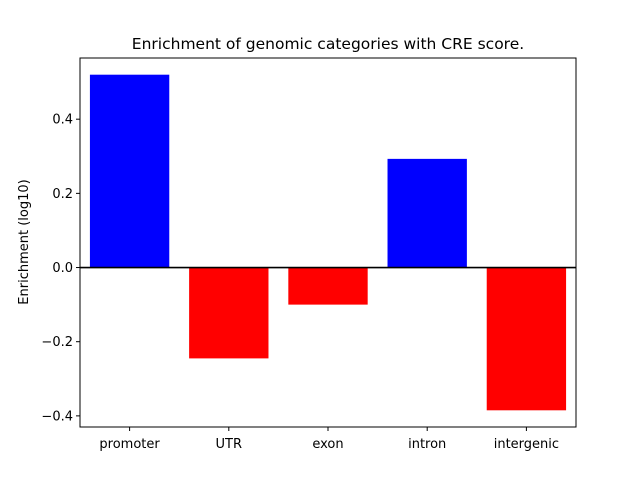 The height and width of the screenshot is (484, 640). Describe the element at coordinates (229, 444) in the screenshot. I see `x-tick-label: UTR` at that location.